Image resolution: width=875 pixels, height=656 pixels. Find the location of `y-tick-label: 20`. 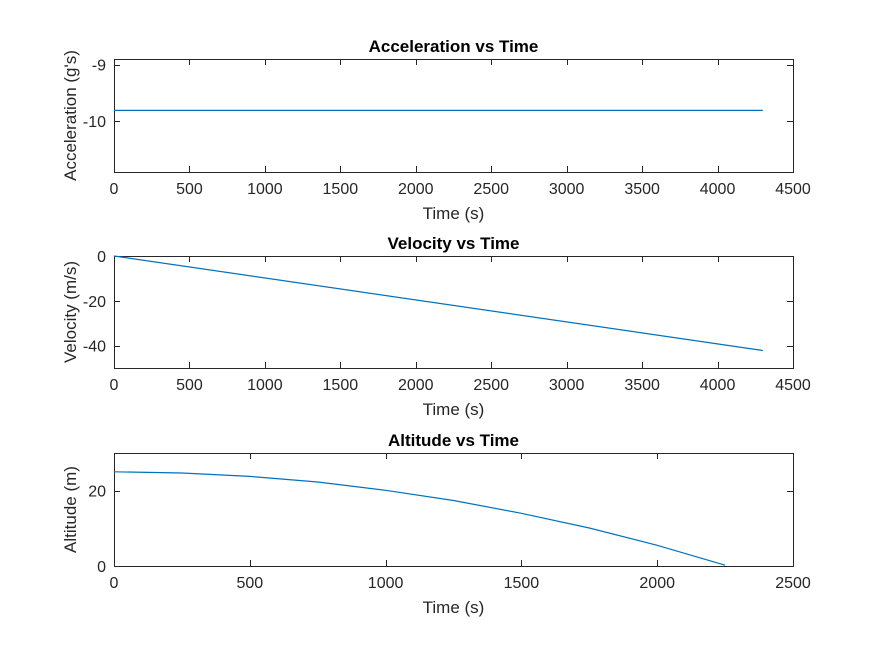

y-tick-label: 20 is located at coordinates (97, 492).